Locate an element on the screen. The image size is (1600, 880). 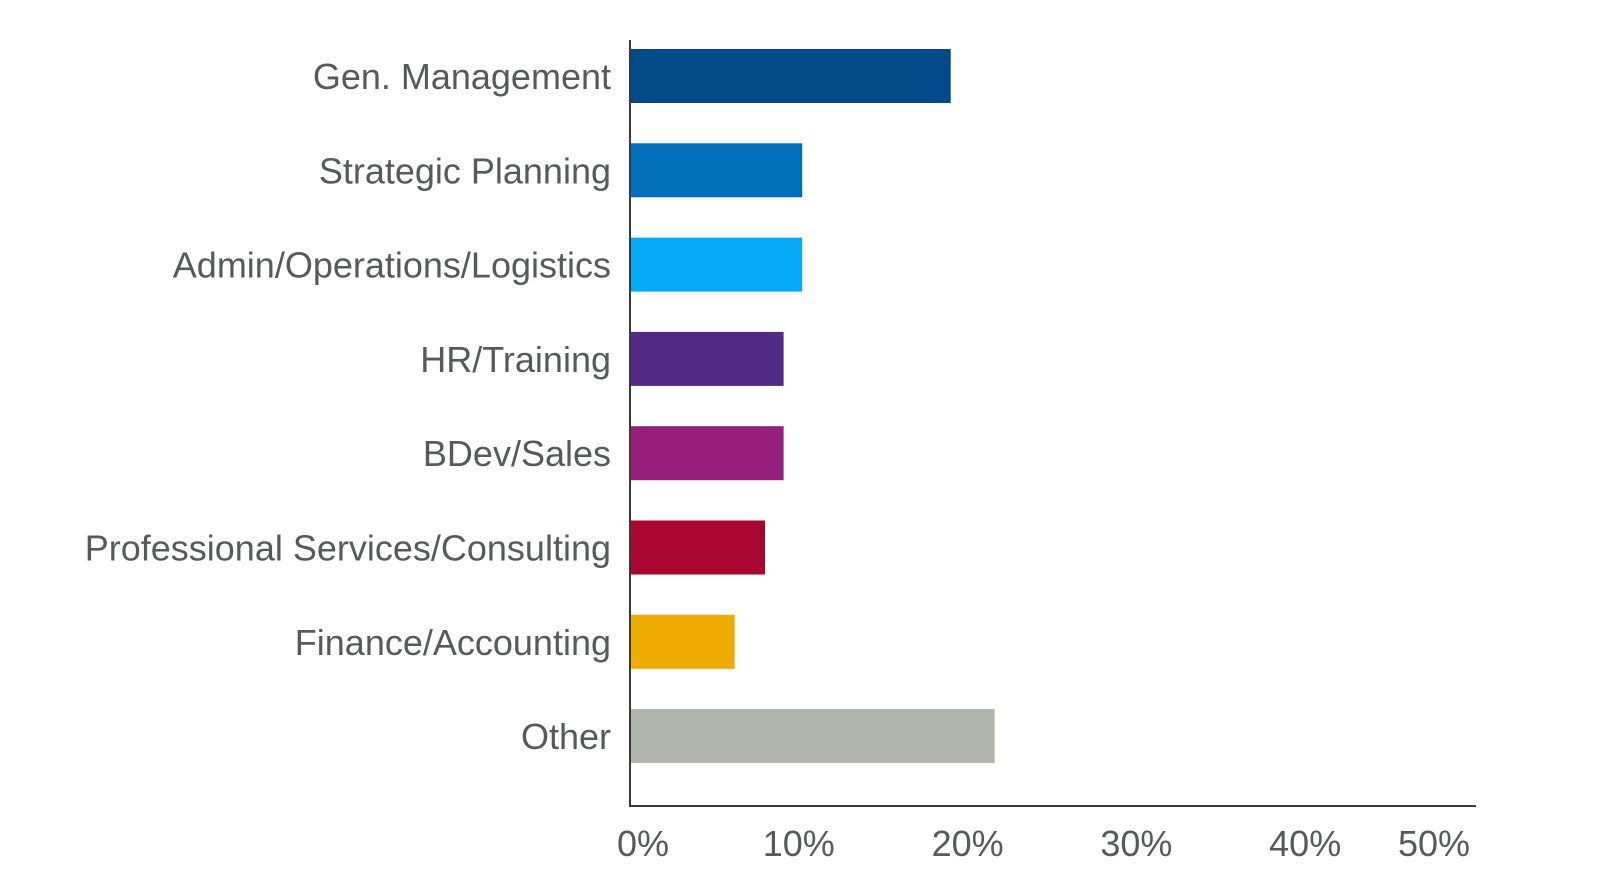
category-label: Finance/Accounting is located at coordinates (453, 642).